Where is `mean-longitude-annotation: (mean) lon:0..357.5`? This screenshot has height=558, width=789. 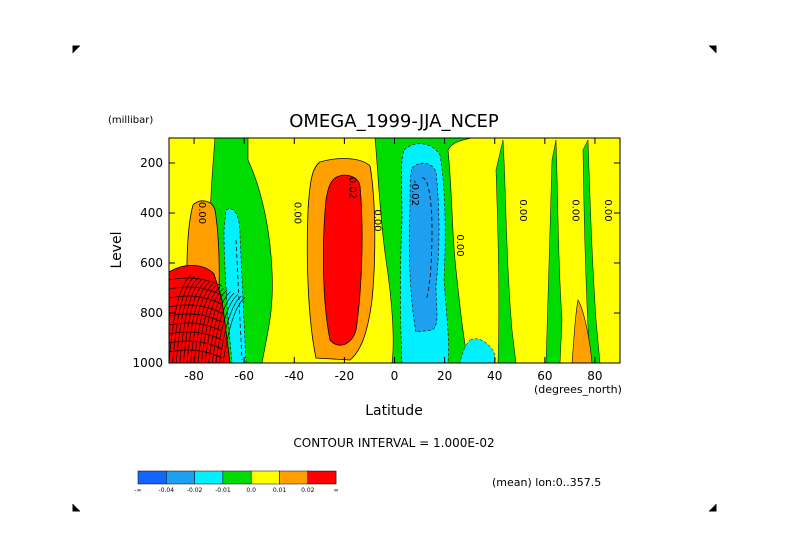 mean-longitude-annotation: (mean) lon:0..357.5 is located at coordinates (546, 482).